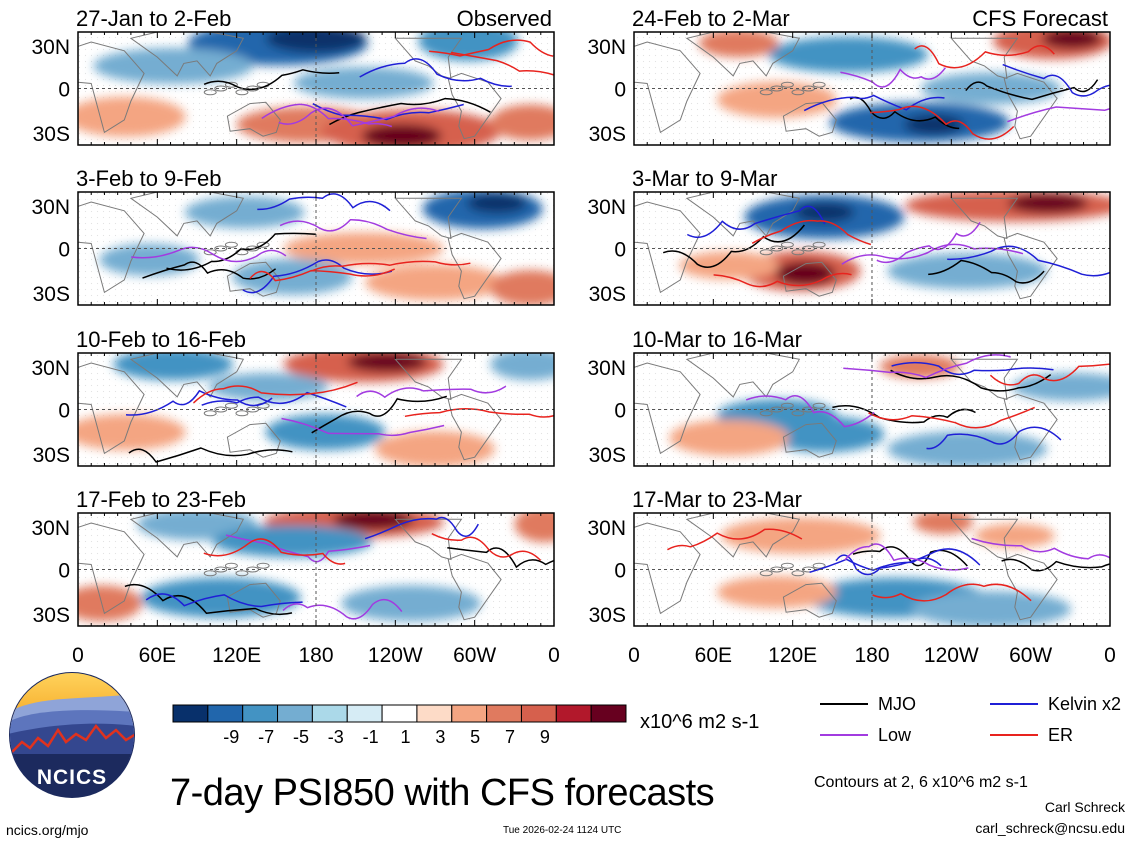 This screenshot has height=844, width=1135. I want to click on site-link: ncics.org/mjo, so click(47, 830).